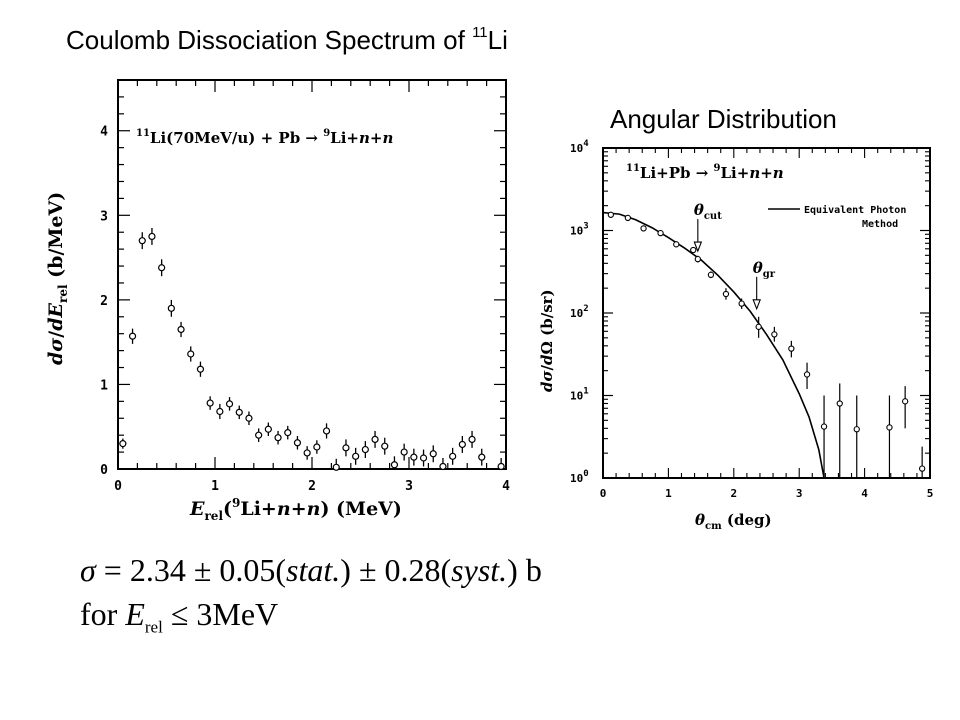 This screenshot has width=960, height=720. What do you see at coordinates (579, 147) in the screenshot?
I see `right-y-tick-label: 10⁴` at bounding box center [579, 147].